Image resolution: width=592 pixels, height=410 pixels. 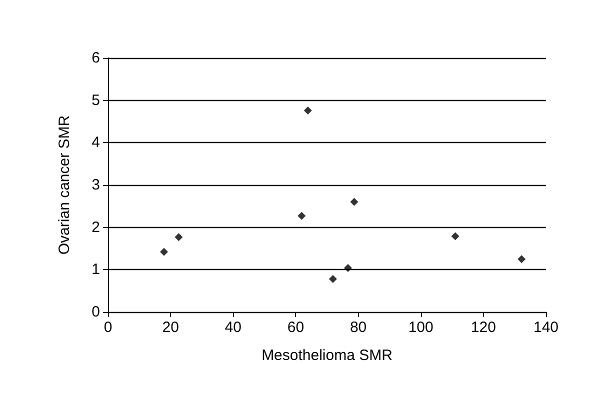 I want to click on x-tick-label: 140, so click(x=546, y=327).